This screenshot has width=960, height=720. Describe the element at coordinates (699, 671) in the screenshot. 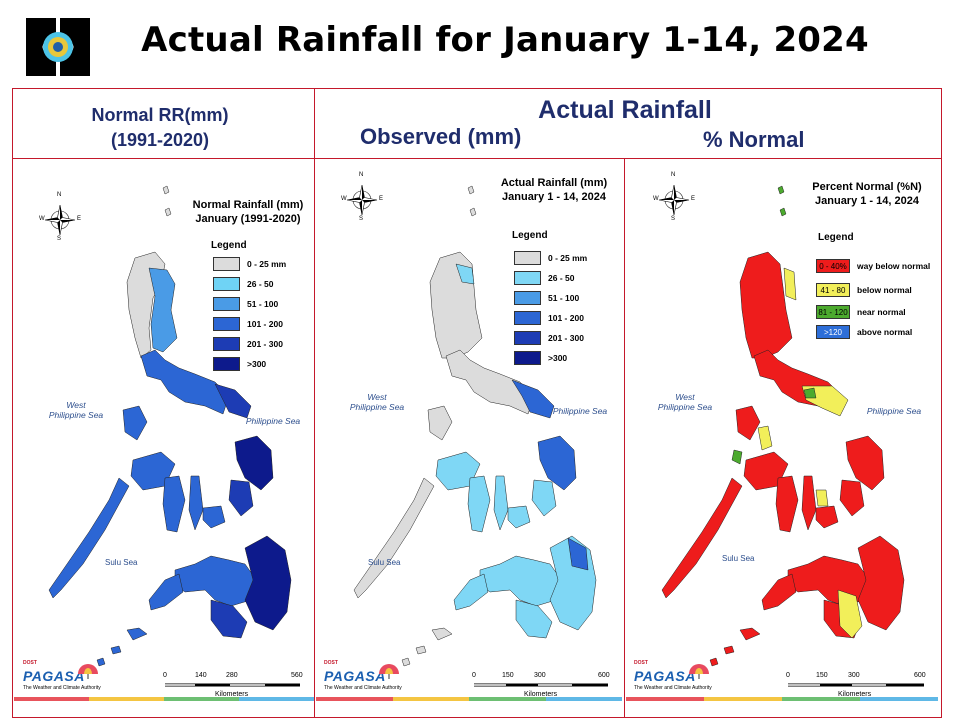

I see `umbrella-icon` at that location.